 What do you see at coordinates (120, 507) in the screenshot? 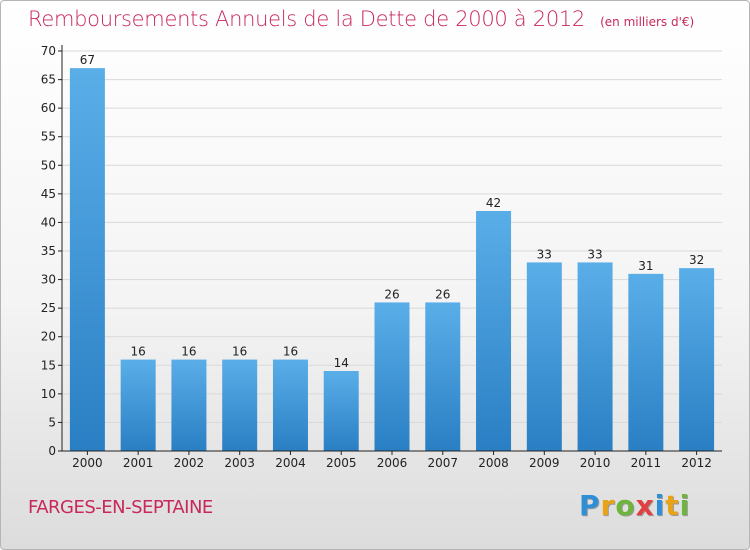
I see `town-name: FARGES-EN-SEPTAINE` at bounding box center [120, 507].